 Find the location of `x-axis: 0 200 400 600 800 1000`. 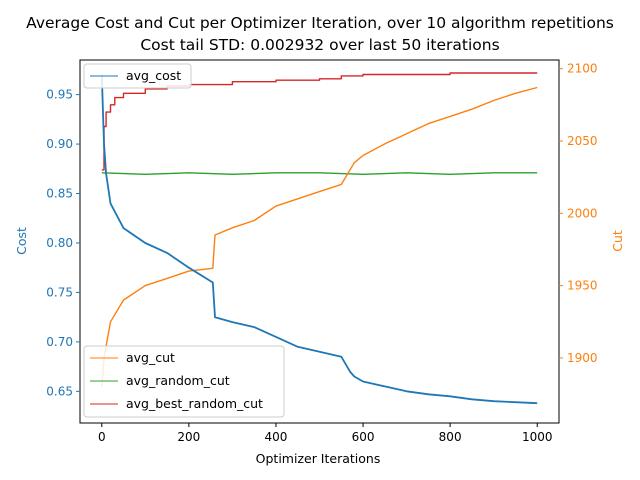

x-axis: 0 200 400 600 800 1000 is located at coordinates (325, 433).